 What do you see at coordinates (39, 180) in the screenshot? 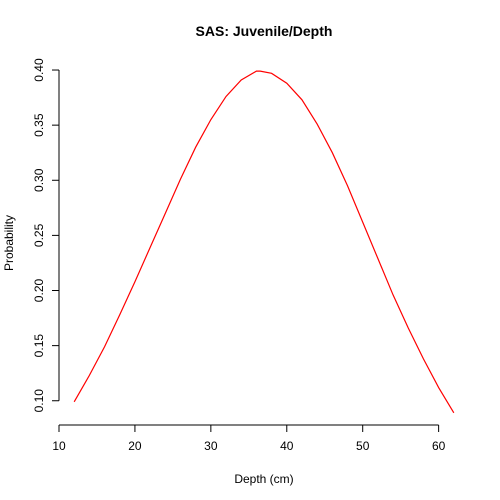
I see `y-tick-label-4: 0.30` at bounding box center [39, 180].